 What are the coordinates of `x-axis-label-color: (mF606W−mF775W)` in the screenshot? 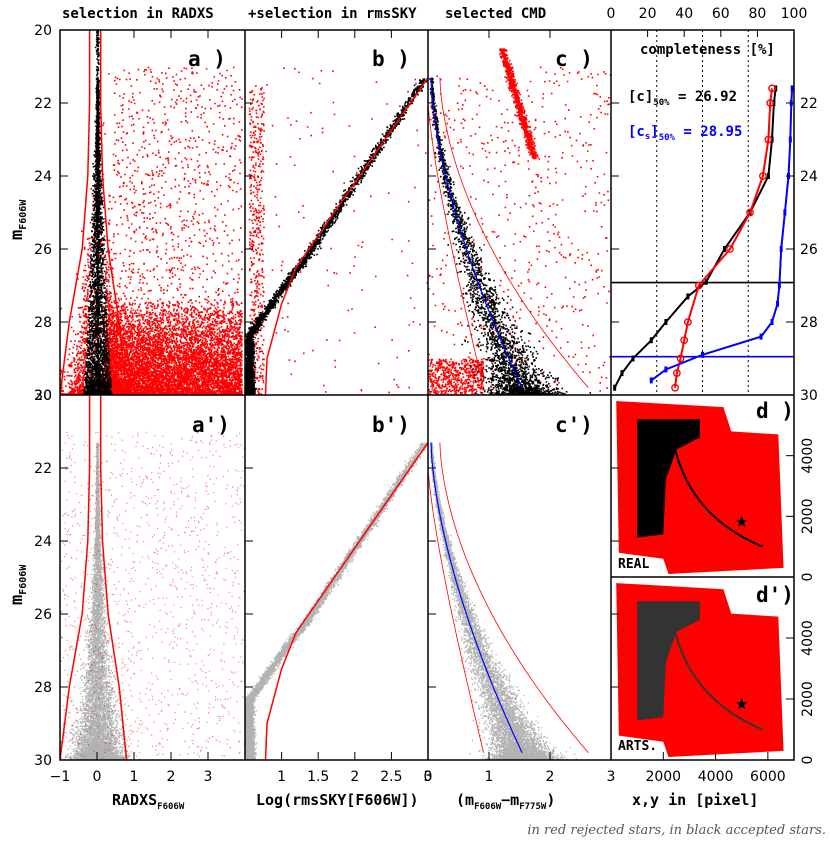 It's located at (505, 801).